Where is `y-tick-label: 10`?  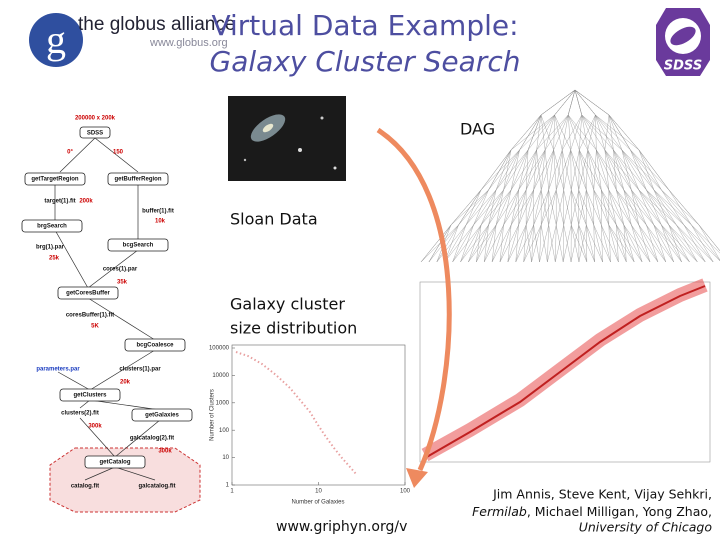 y-tick-label: 10 is located at coordinates (225, 458).